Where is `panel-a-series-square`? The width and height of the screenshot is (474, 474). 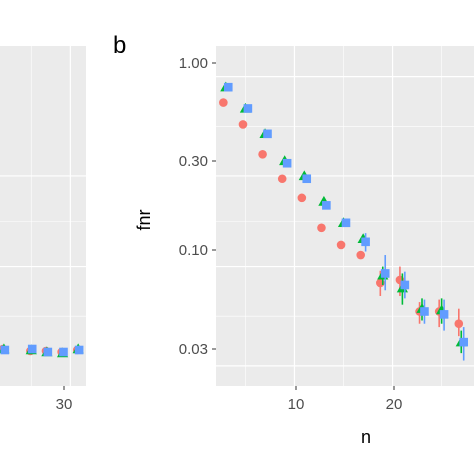 panel-a-series-square is located at coordinates (42, 350).